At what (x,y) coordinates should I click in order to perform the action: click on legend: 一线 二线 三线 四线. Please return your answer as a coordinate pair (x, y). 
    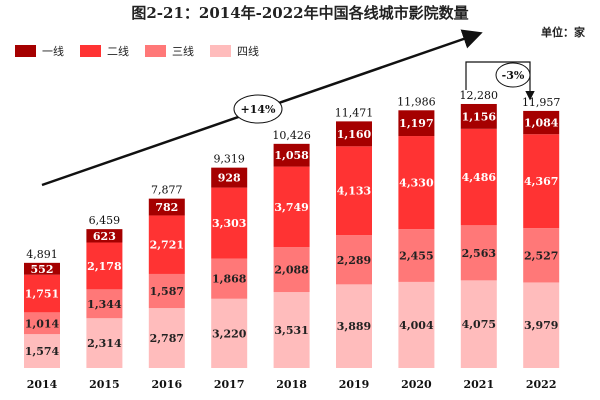
    Looking at the image, I should click on (137, 51).